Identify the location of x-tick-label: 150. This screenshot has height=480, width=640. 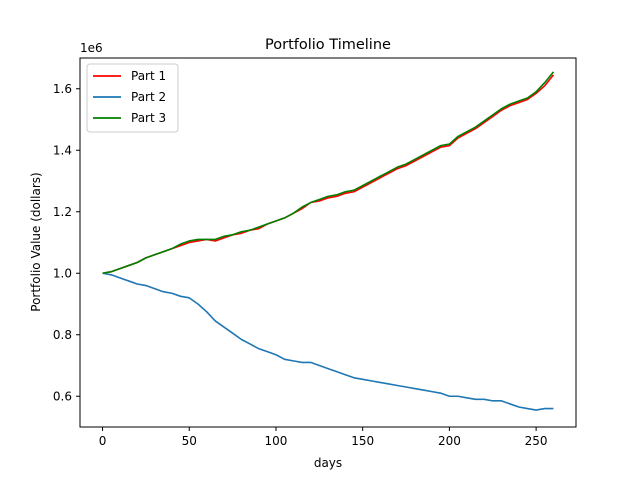
(362, 441).